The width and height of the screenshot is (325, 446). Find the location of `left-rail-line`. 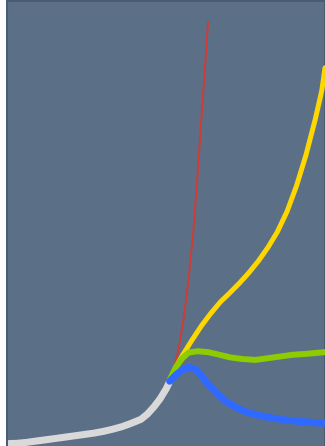

left-rail-line is located at coordinates (7, 223).